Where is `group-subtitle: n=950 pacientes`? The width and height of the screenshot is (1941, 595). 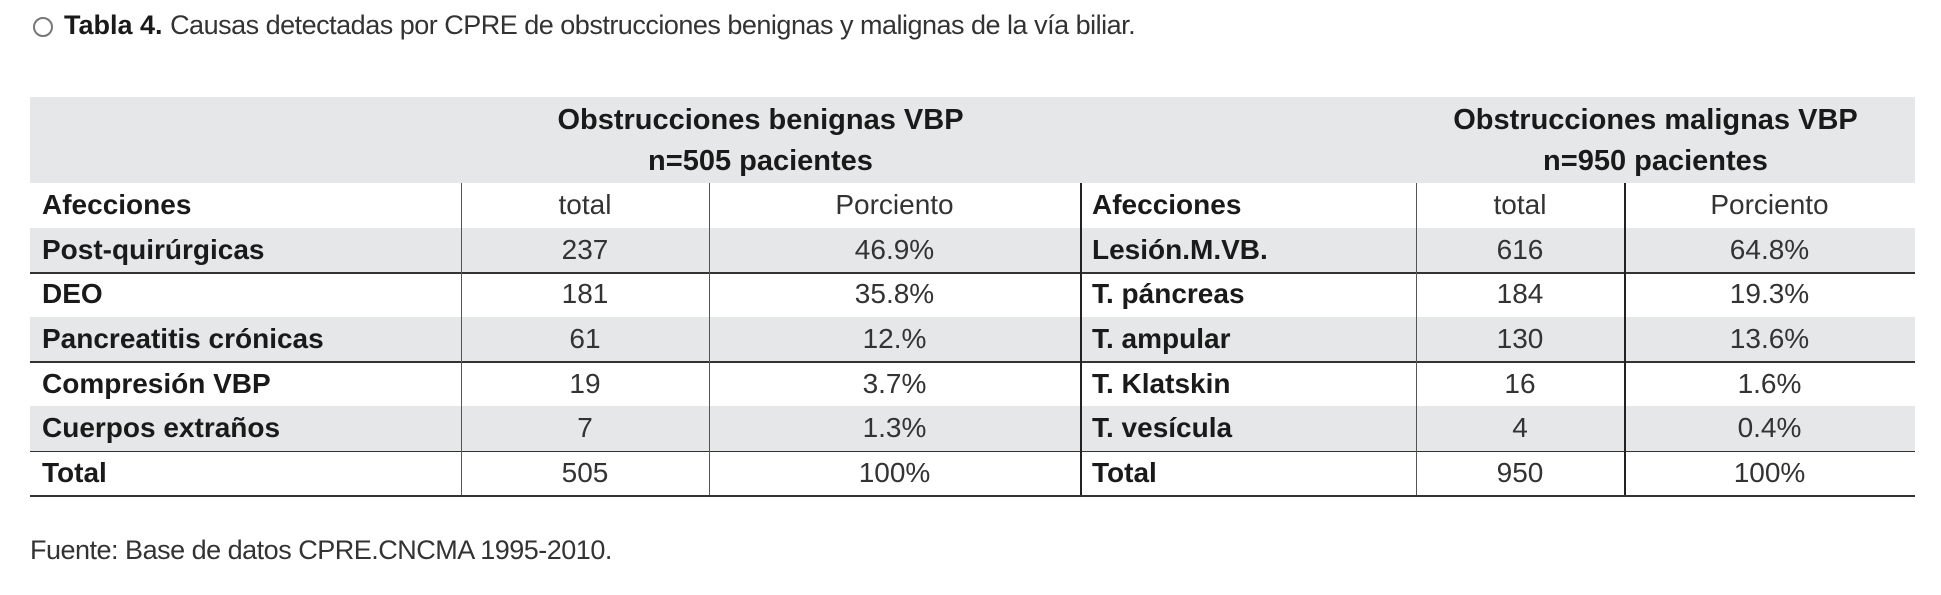 group-subtitle: n=950 pacientes is located at coordinates (1655, 161).